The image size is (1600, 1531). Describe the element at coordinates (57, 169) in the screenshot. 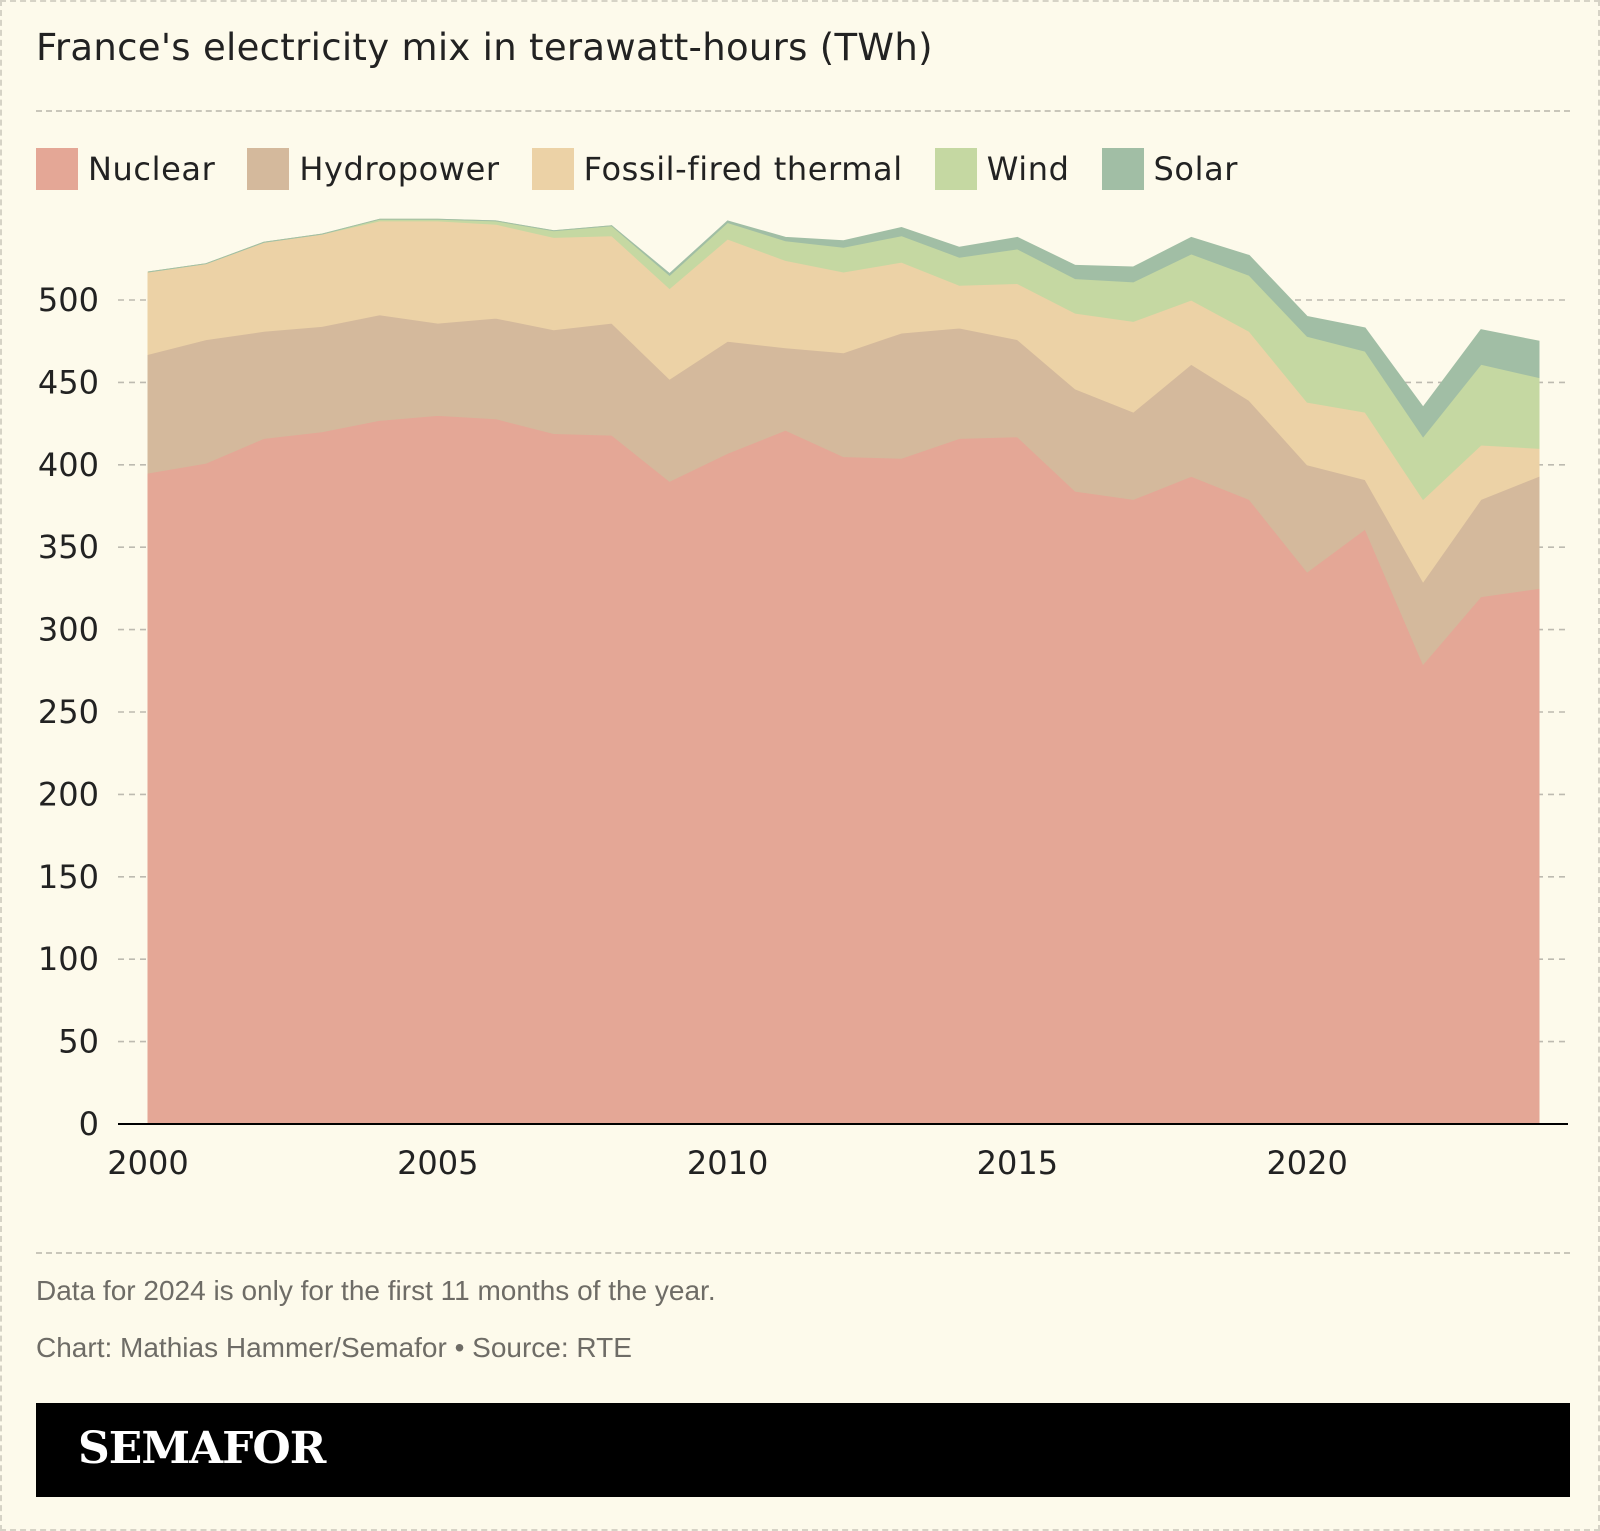

I see `legend-swatch-nuclear` at that location.